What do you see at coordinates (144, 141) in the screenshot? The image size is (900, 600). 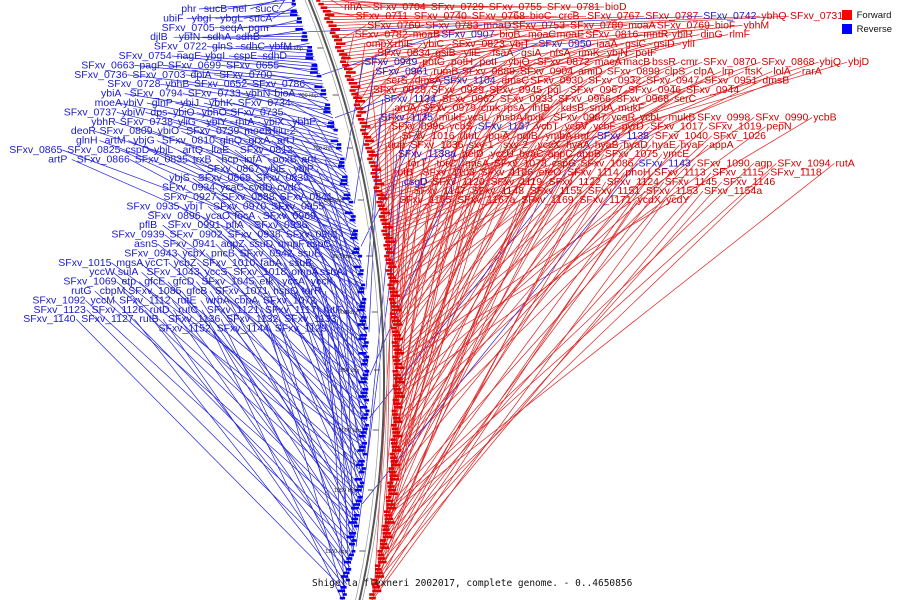 I see `reverse-gene-label: ybjG` at bounding box center [144, 141].